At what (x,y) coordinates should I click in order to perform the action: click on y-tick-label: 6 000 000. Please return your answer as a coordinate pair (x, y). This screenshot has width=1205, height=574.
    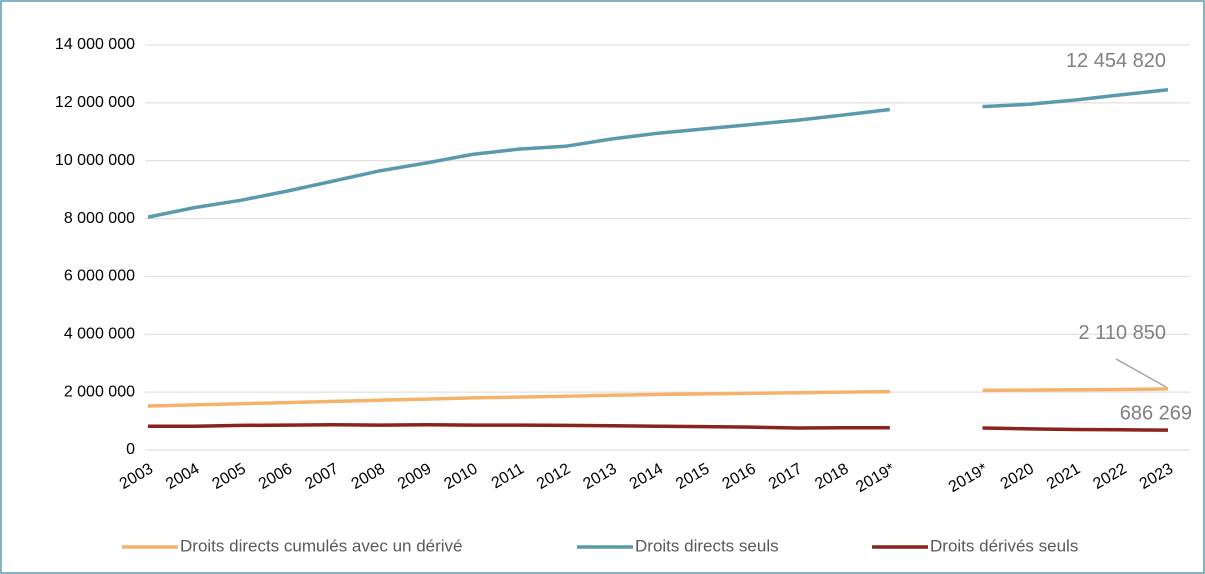
    Looking at the image, I should click on (99, 276).